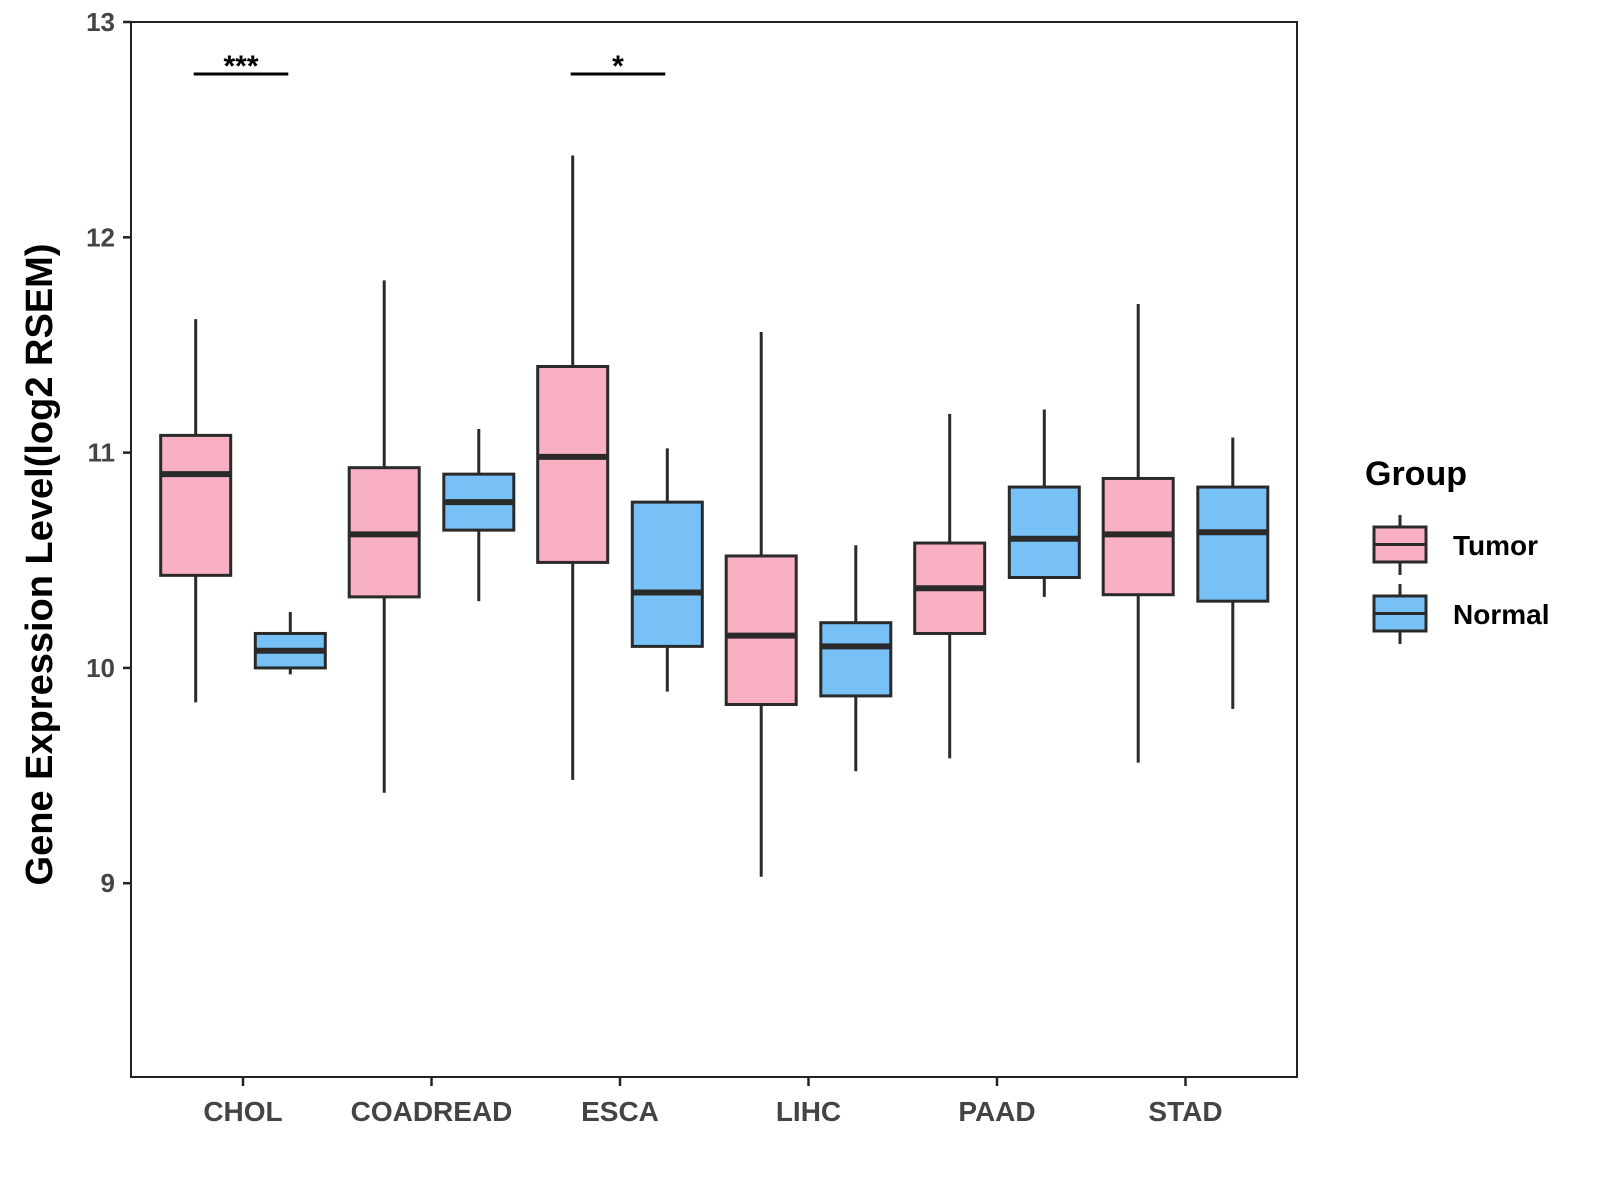  What do you see at coordinates (479, 515) in the screenshot?
I see `box-normal-coadread` at bounding box center [479, 515].